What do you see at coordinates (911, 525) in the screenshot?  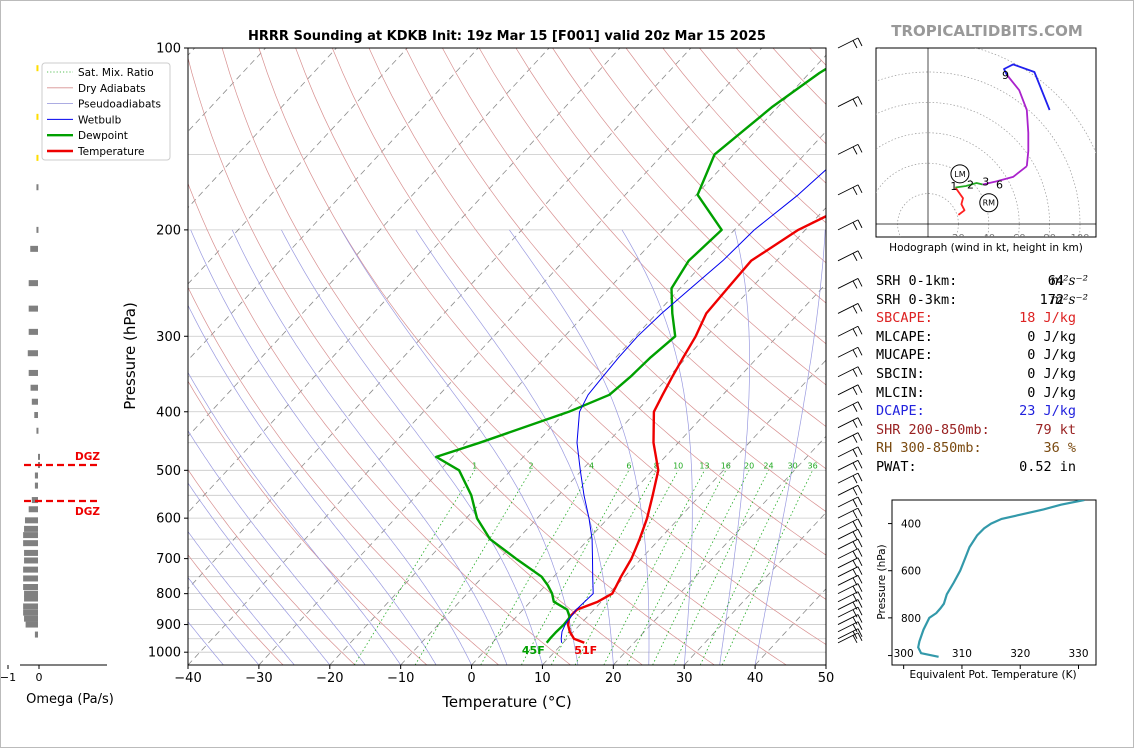 I see `theta-e-y-tick-label: 400` at bounding box center [911, 525].